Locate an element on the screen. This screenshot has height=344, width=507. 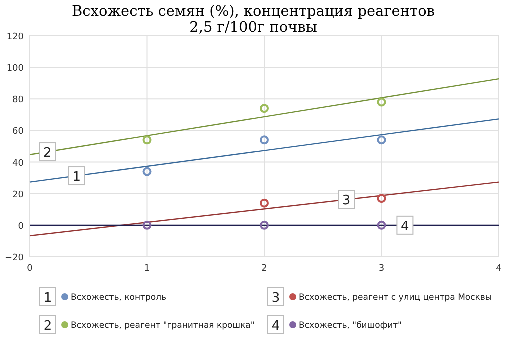
y-tick-label: 80 is located at coordinates (18, 101).